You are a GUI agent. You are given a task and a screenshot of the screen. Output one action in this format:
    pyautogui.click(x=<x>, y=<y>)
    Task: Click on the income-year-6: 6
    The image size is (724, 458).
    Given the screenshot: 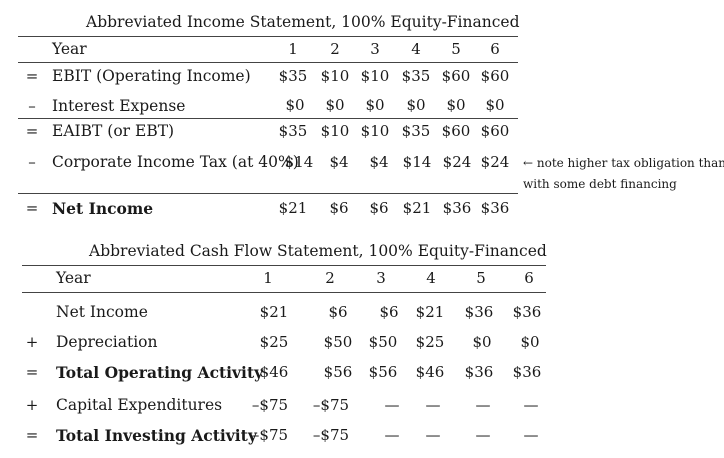 What is the action you would take?
    pyautogui.click(x=495, y=49)
    